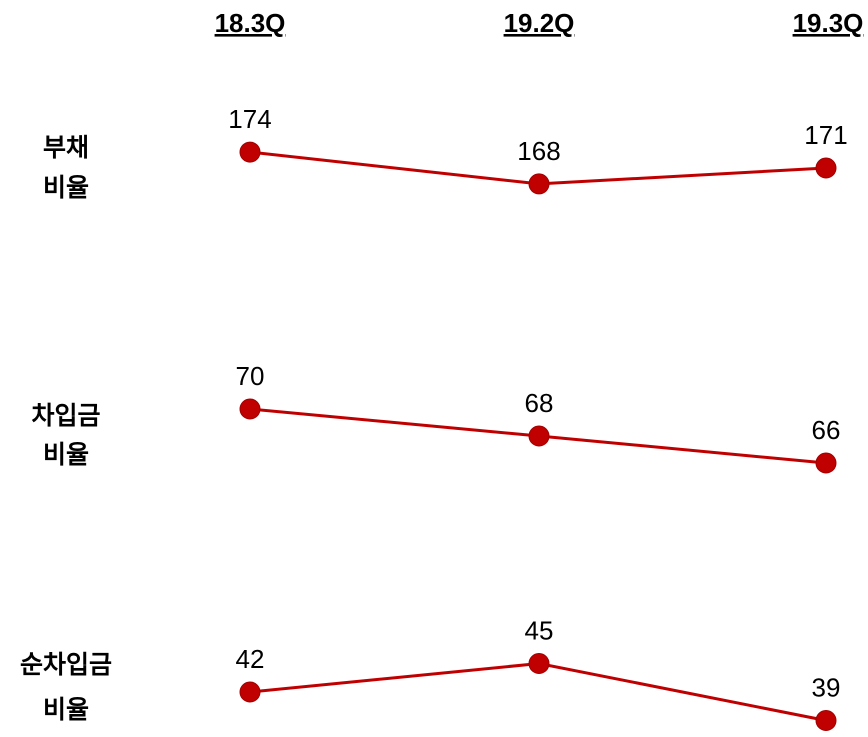  What do you see at coordinates (539, 631) in the screenshot?
I see `data-label-2-1: 45` at bounding box center [539, 631].